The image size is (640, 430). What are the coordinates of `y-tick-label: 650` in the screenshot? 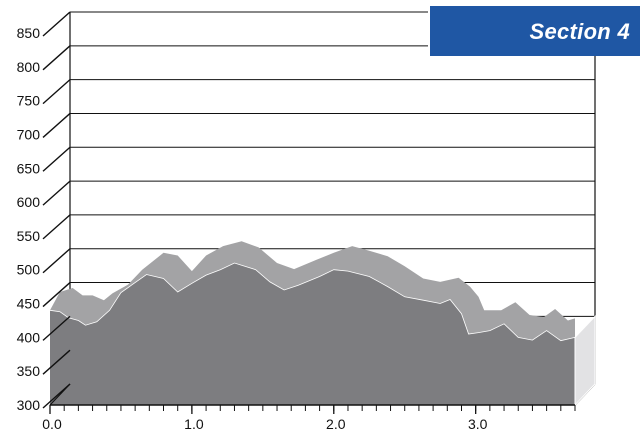 It's located at (29, 168).